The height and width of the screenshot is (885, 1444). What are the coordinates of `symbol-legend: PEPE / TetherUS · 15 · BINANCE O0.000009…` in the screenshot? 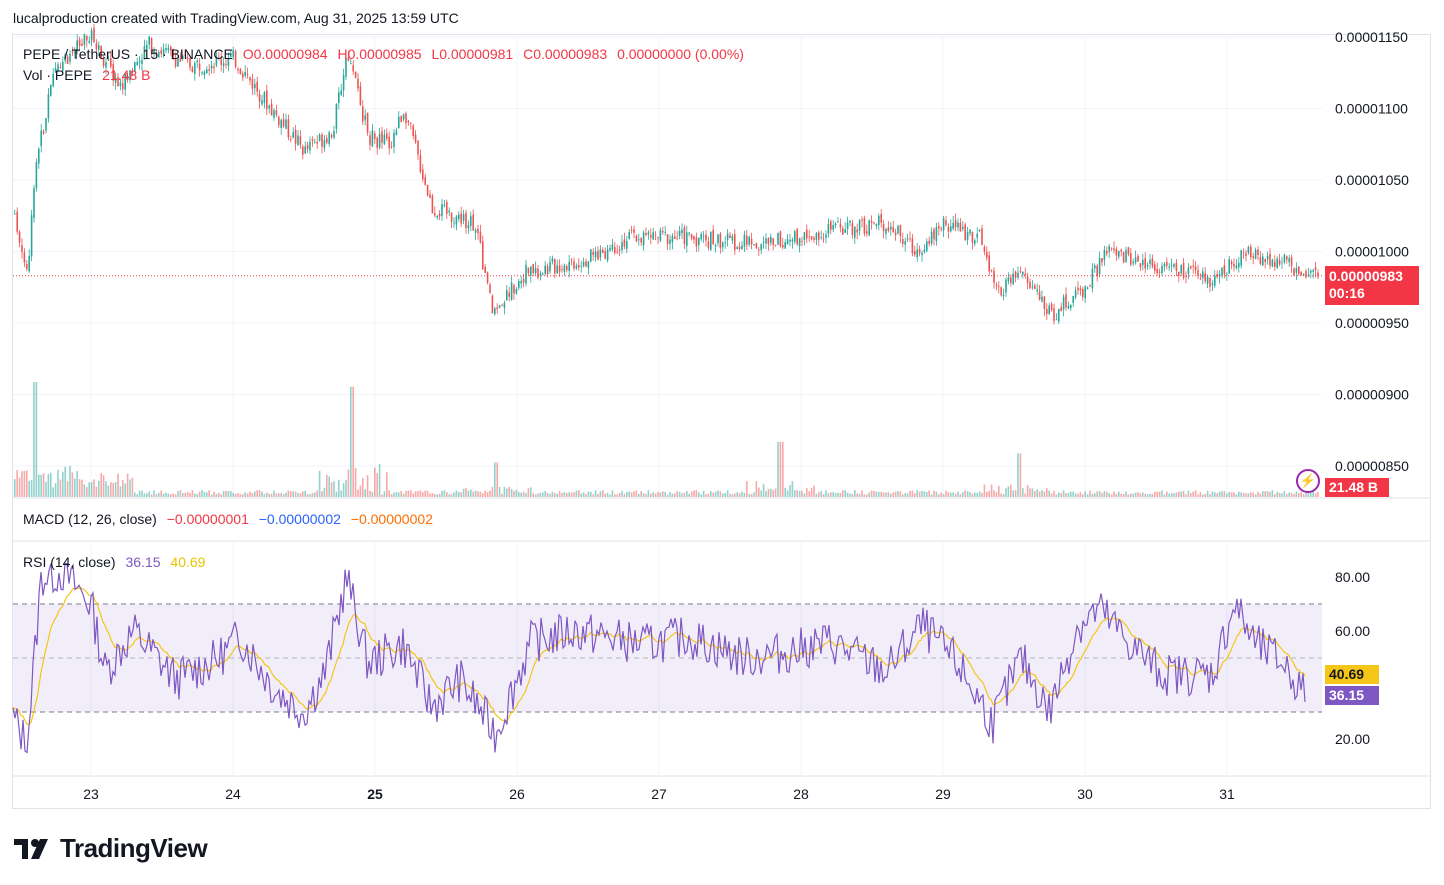 It's located at (386, 54).